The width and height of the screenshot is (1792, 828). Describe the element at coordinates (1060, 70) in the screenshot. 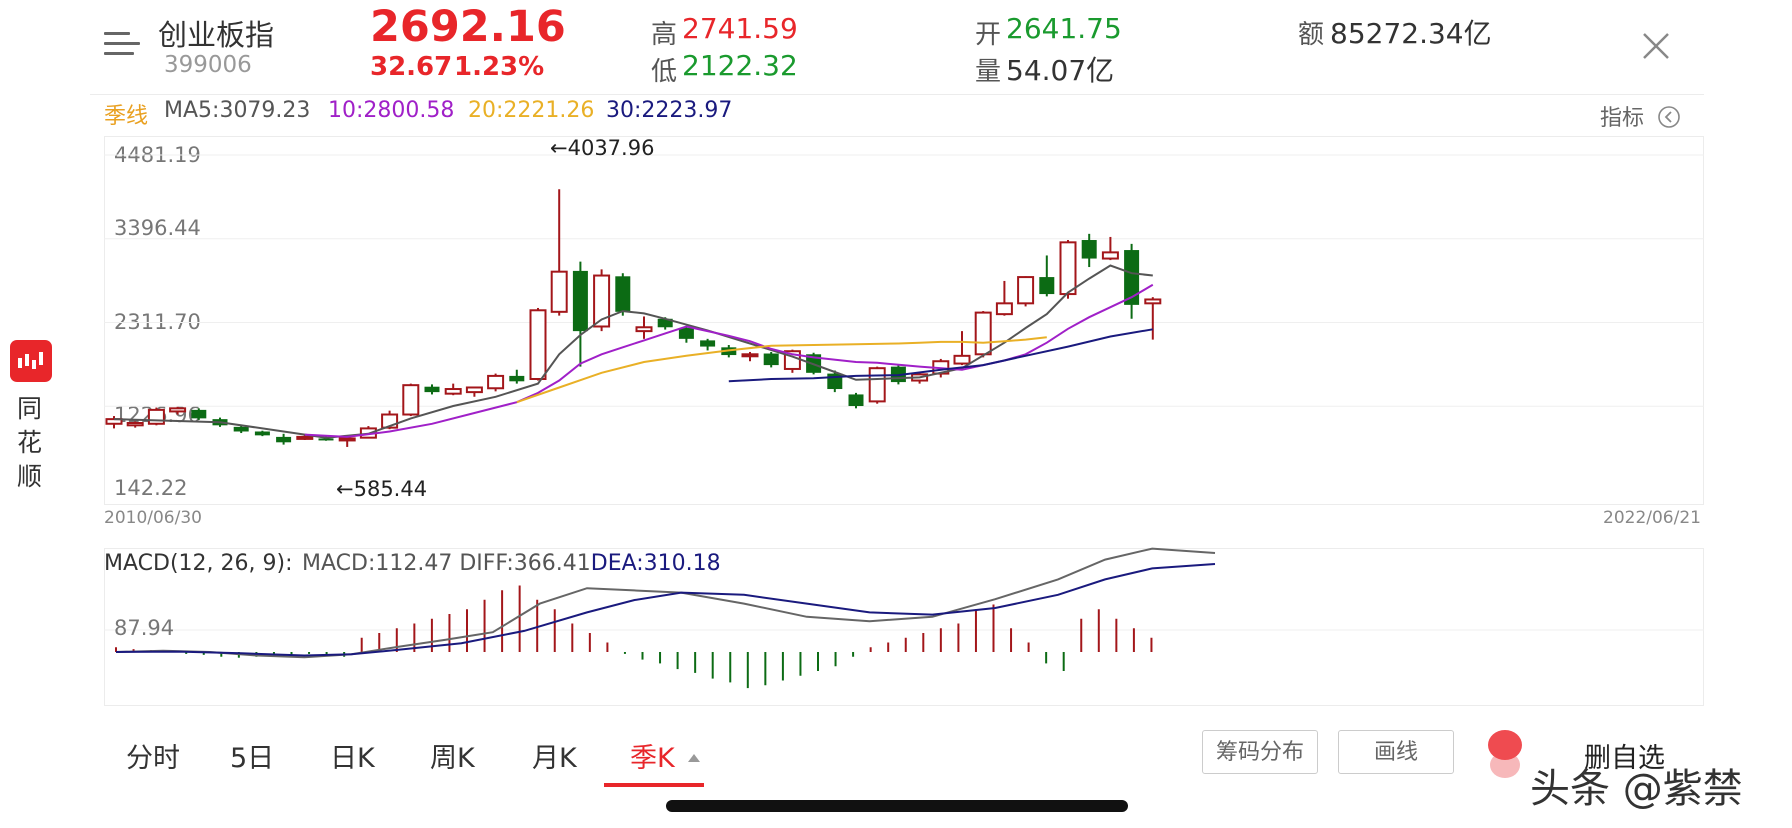

I see `volume-value: 54.07亿` at that location.